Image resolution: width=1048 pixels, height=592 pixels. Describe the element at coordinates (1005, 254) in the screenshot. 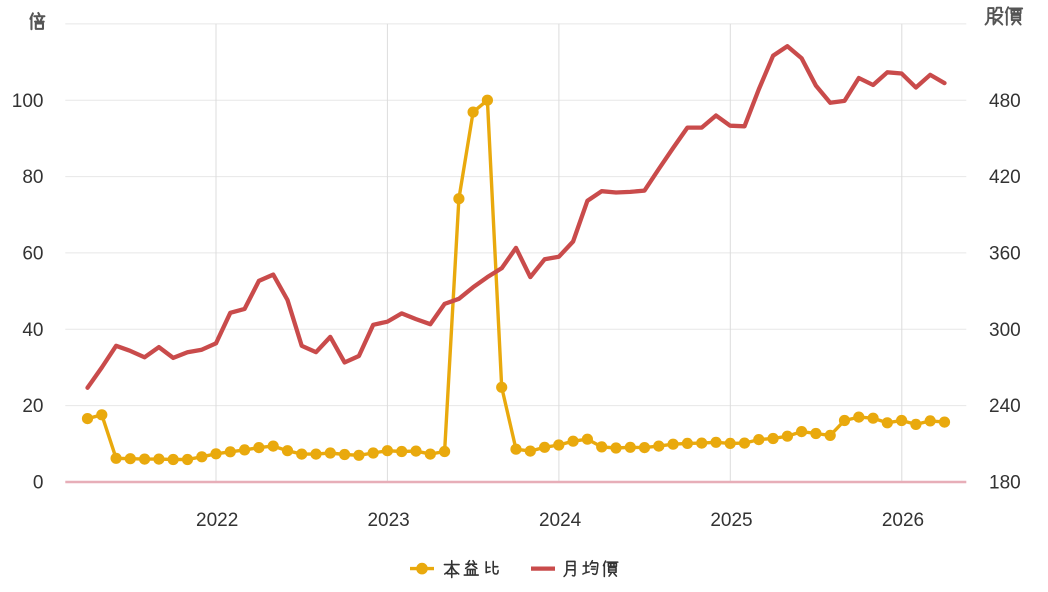

I see `svg-text: 360` at that location.